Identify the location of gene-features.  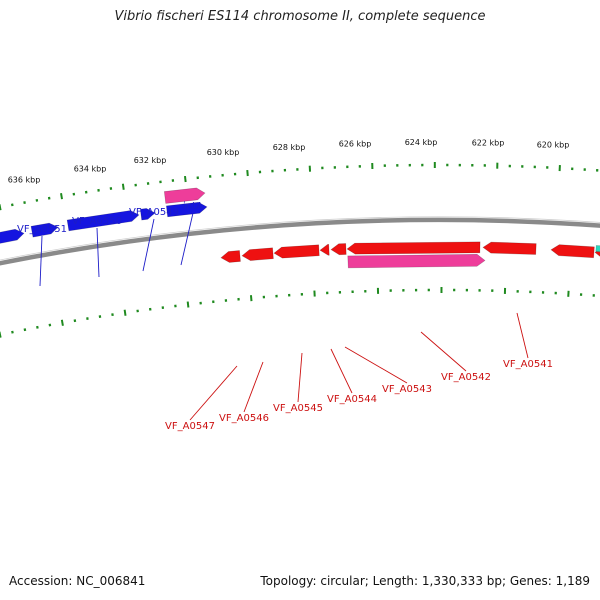
(300, 228).